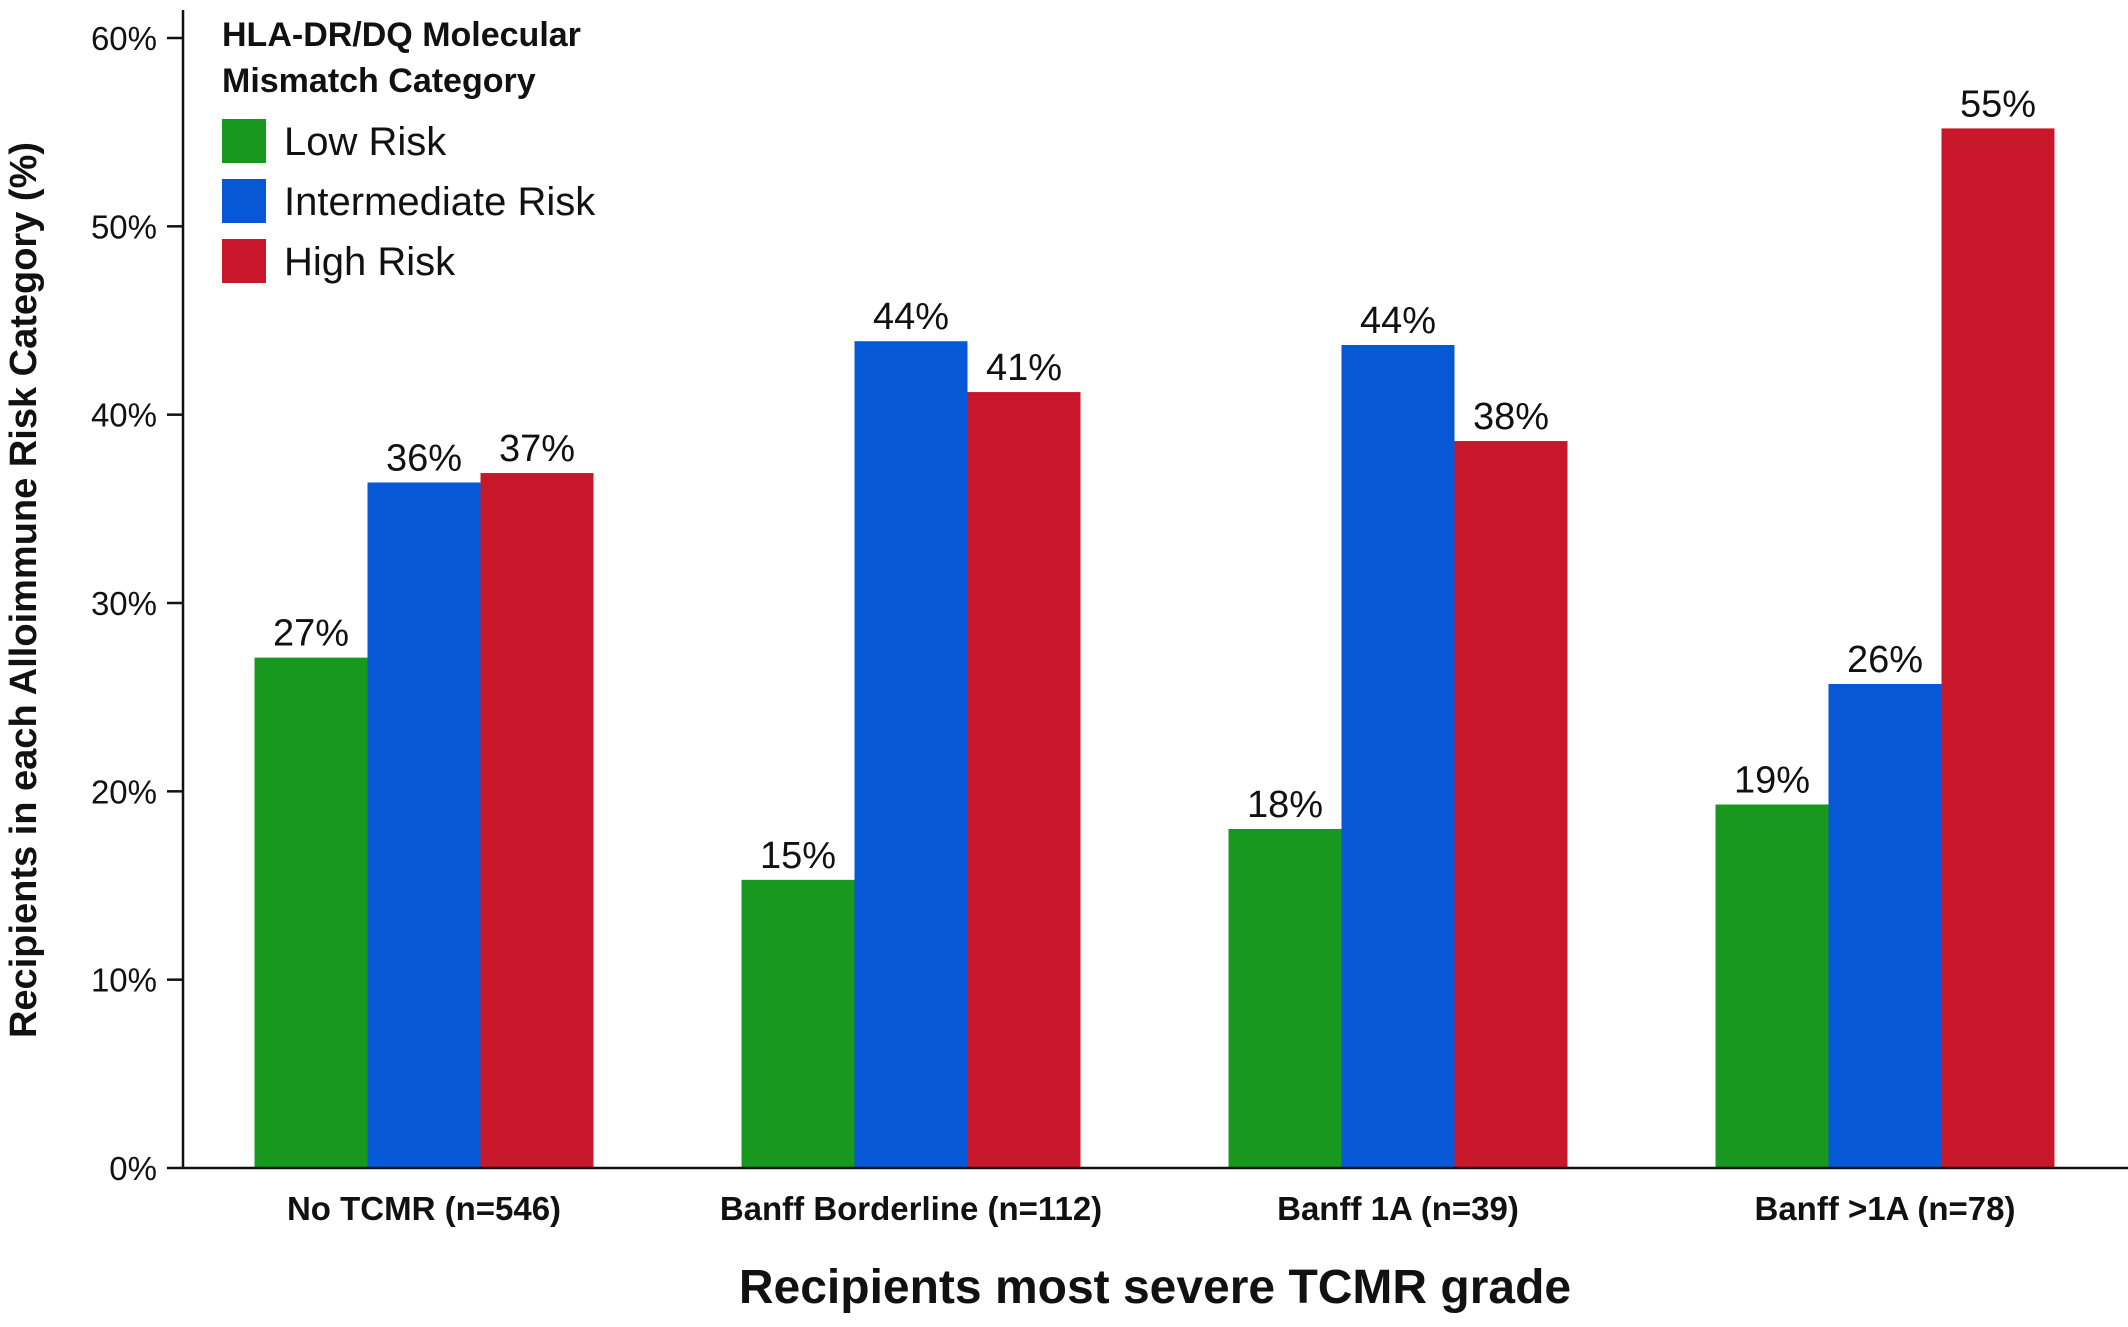 This screenshot has width=2128, height=1327. Describe the element at coordinates (1772, 781) in the screenshot. I see `bar-value-label: 19%` at that location.